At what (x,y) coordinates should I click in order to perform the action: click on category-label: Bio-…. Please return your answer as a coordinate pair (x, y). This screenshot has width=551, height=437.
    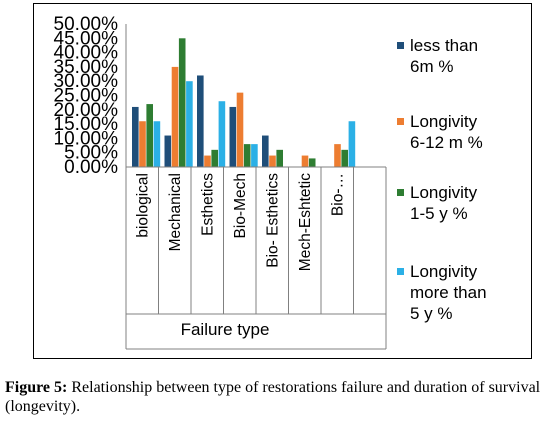
    Looking at the image, I should click on (337, 194).